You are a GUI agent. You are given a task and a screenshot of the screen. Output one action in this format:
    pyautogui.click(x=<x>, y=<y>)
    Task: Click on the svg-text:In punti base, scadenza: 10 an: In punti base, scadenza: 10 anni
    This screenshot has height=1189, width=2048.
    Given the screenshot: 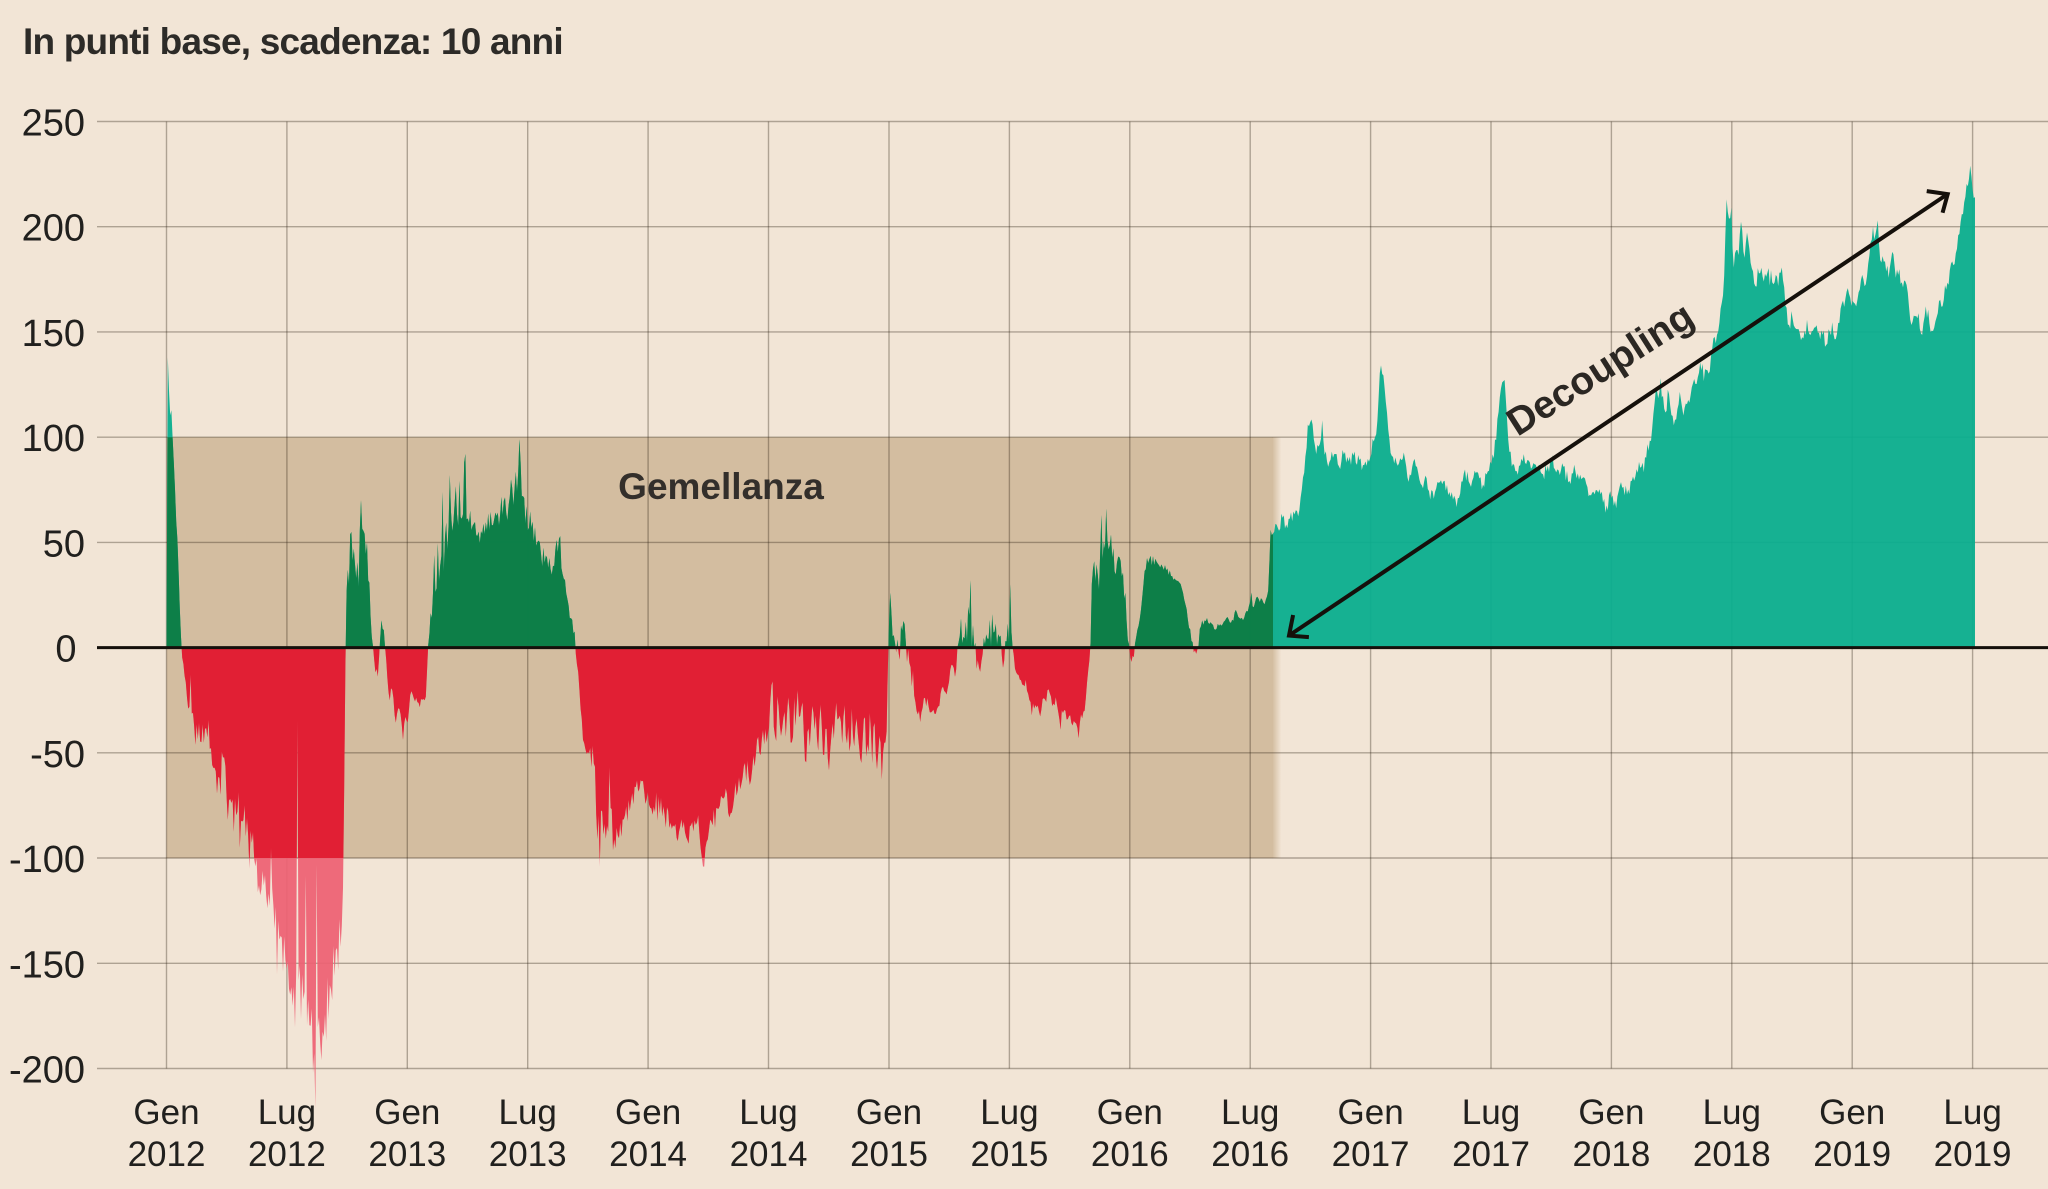 What is the action you would take?
    pyautogui.click(x=293, y=41)
    